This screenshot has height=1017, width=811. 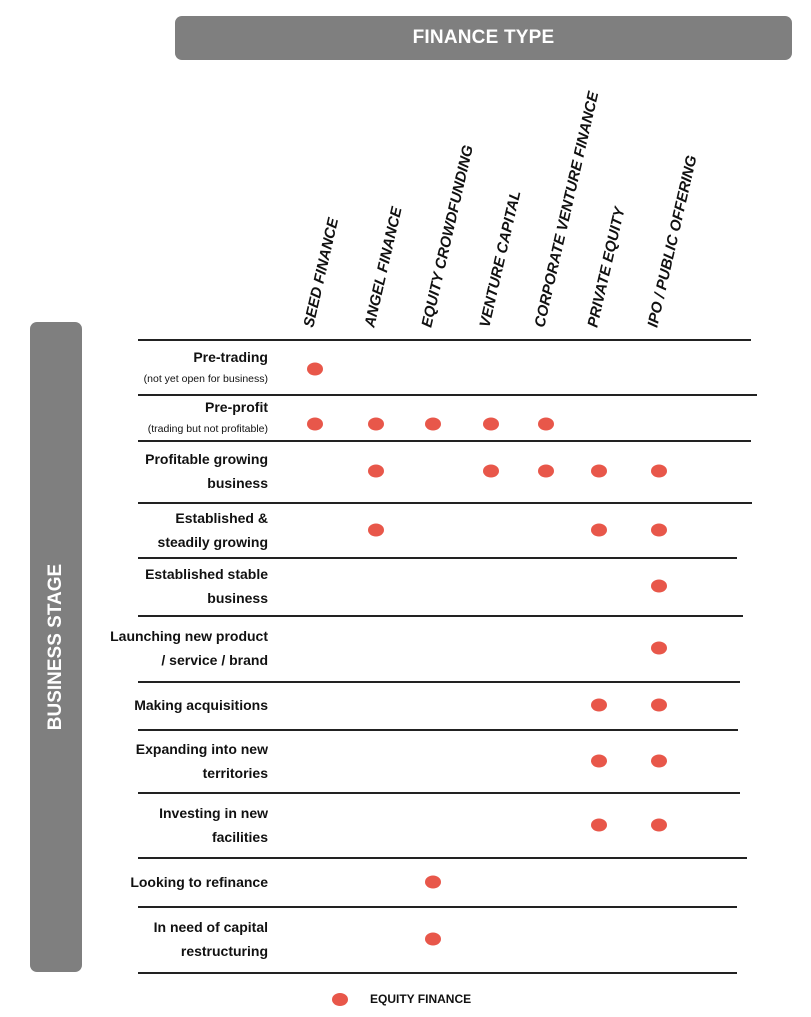 What do you see at coordinates (213, 530) in the screenshot?
I see `row-label: Established & steadily growing` at bounding box center [213, 530].